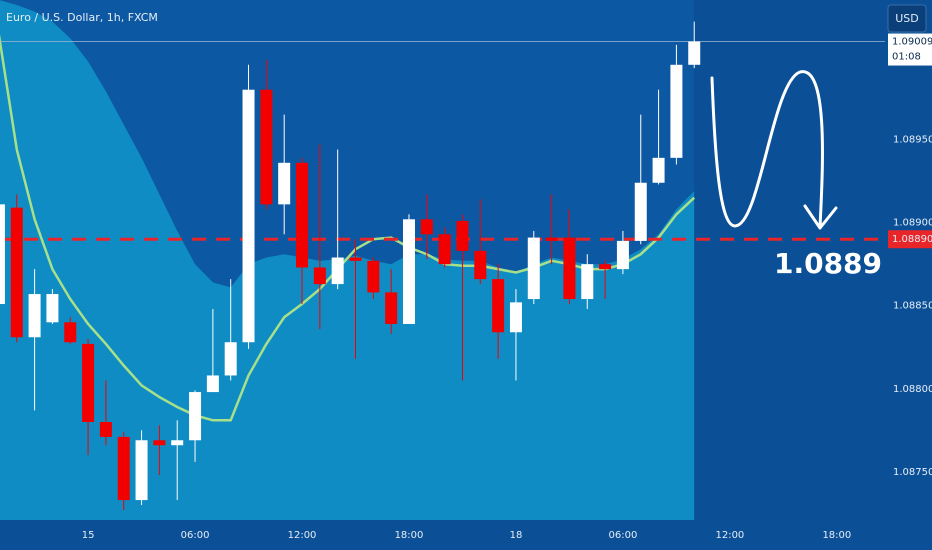 The height and width of the screenshot is (550, 932). Describe the element at coordinates (516, 535) in the screenshot. I see `x-tick-label: 18` at that location.